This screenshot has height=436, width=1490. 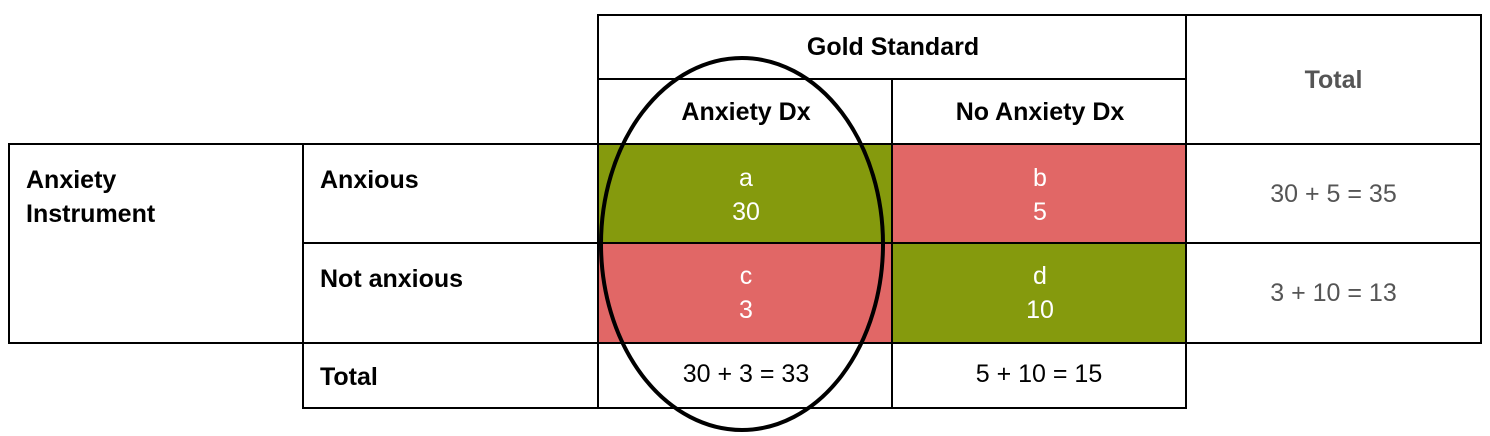 What do you see at coordinates (745, 112) in the screenshot?
I see `anxiety-dx-header: Anxiety Dx` at bounding box center [745, 112].